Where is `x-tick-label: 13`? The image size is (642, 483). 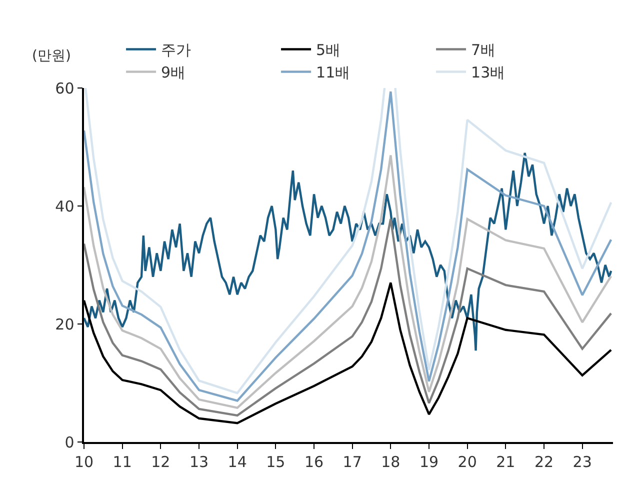
x-tick-label: 13 is located at coordinates (199, 461).